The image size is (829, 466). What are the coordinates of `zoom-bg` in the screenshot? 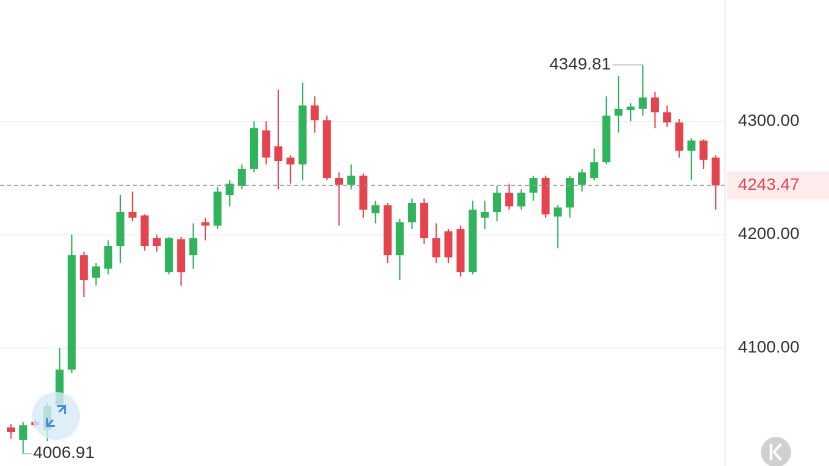 It's located at (56, 416).